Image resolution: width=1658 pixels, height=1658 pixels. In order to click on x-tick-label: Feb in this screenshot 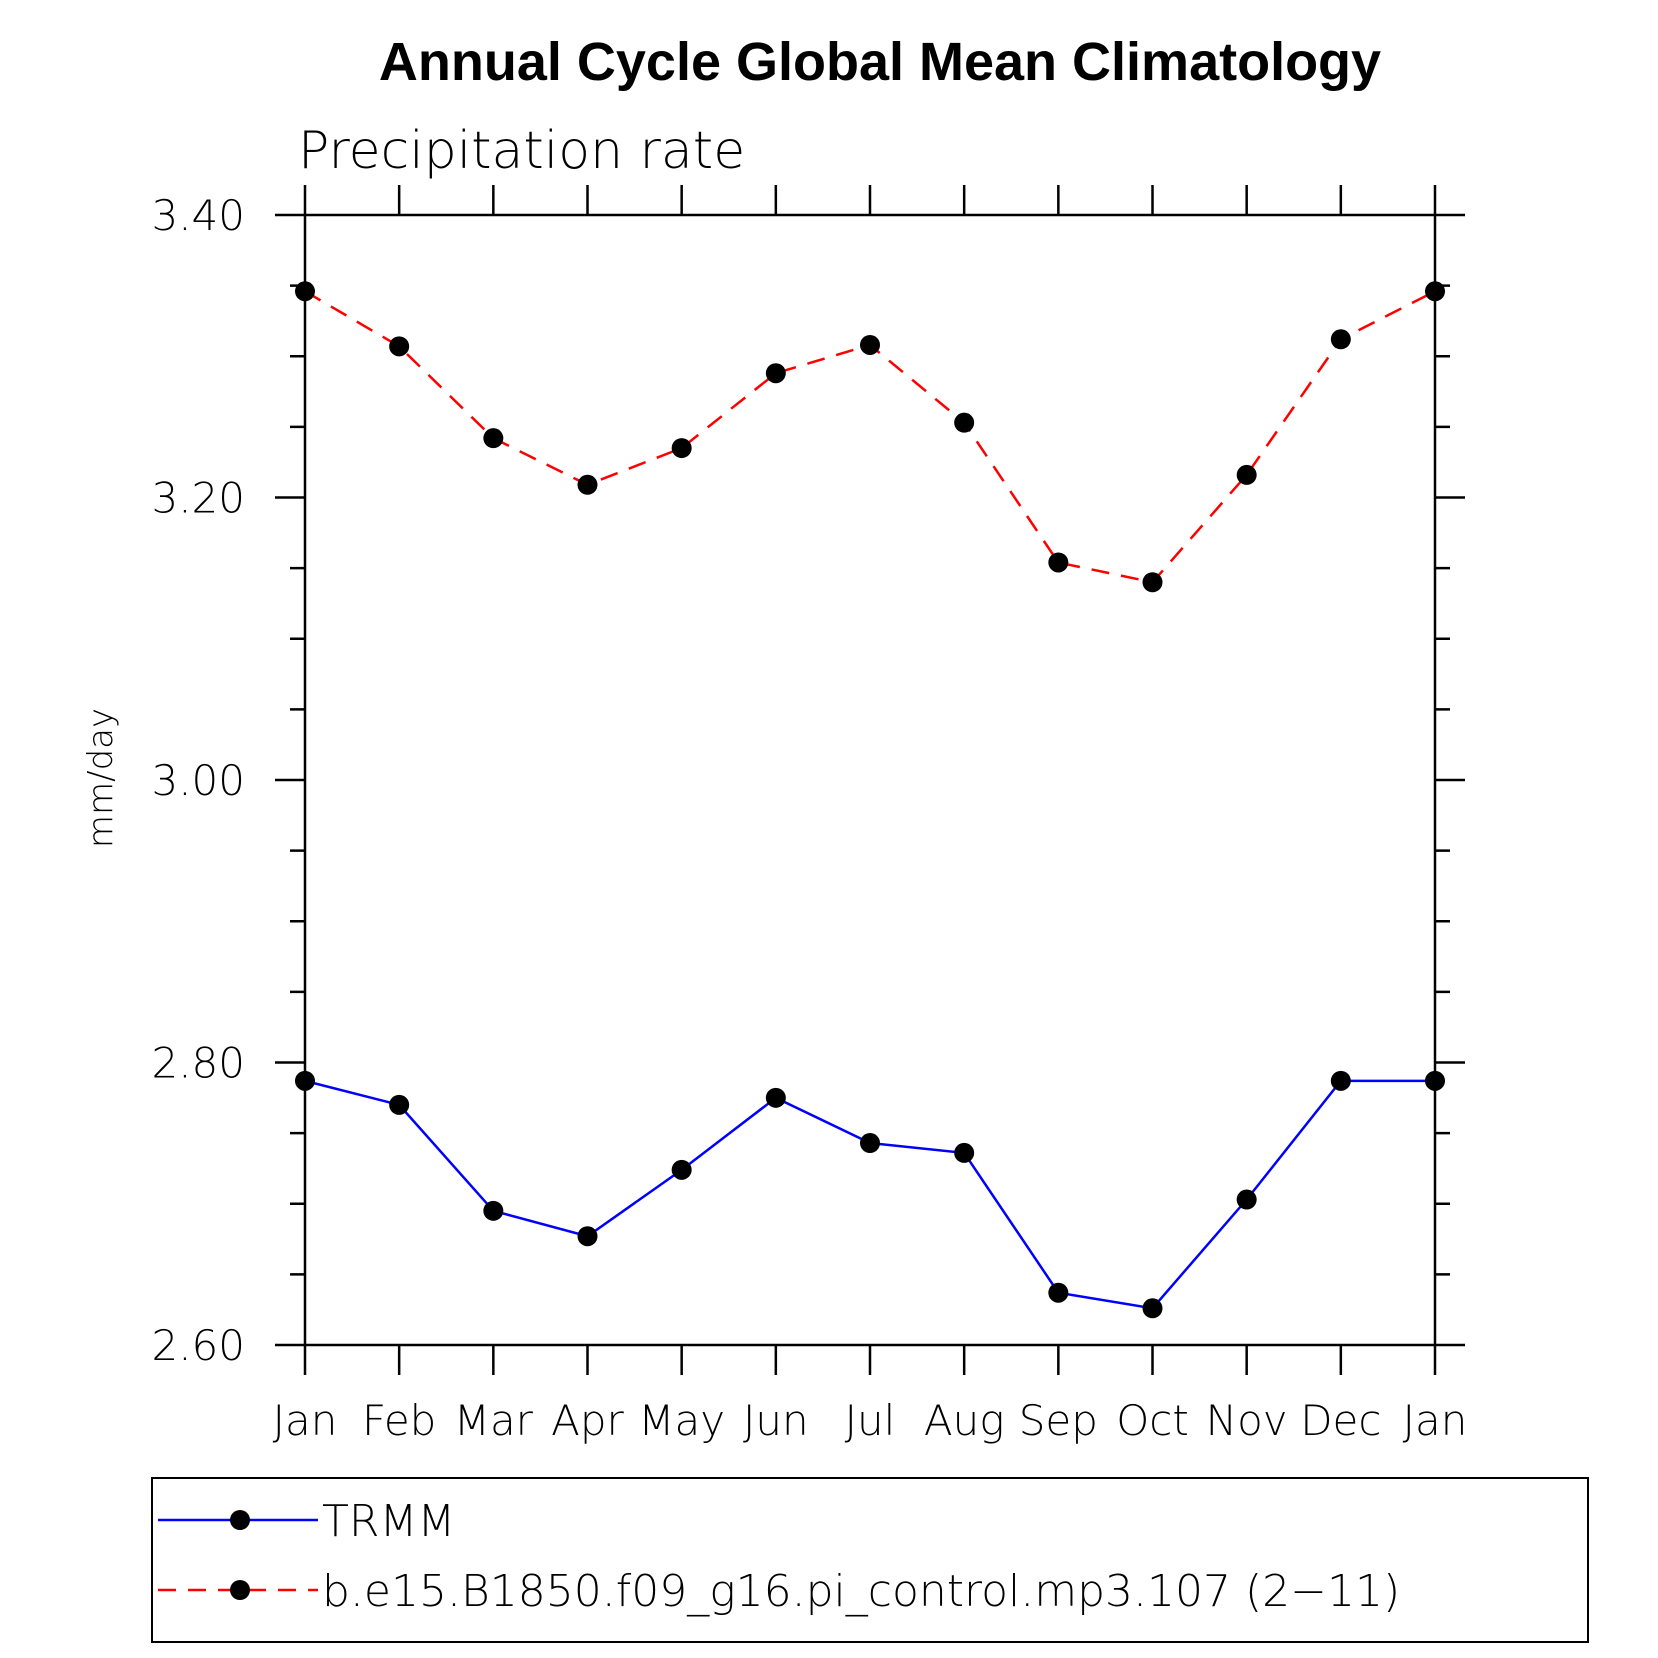, I will do `click(399, 1420)`.